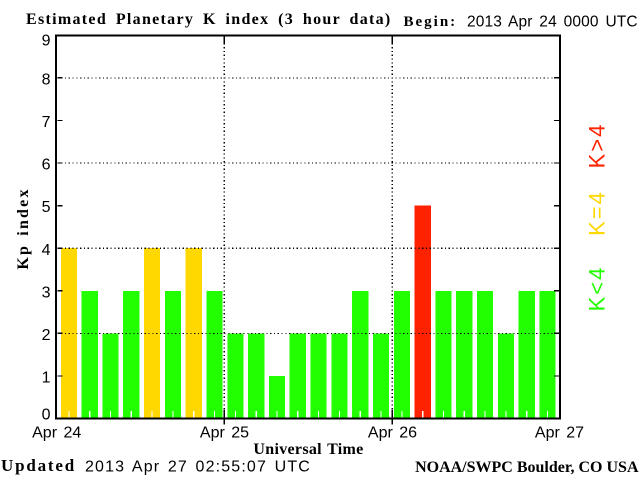 The height and width of the screenshot is (480, 640). What do you see at coordinates (597, 213) in the screenshot?
I see `svg-text: K=4` at bounding box center [597, 213].